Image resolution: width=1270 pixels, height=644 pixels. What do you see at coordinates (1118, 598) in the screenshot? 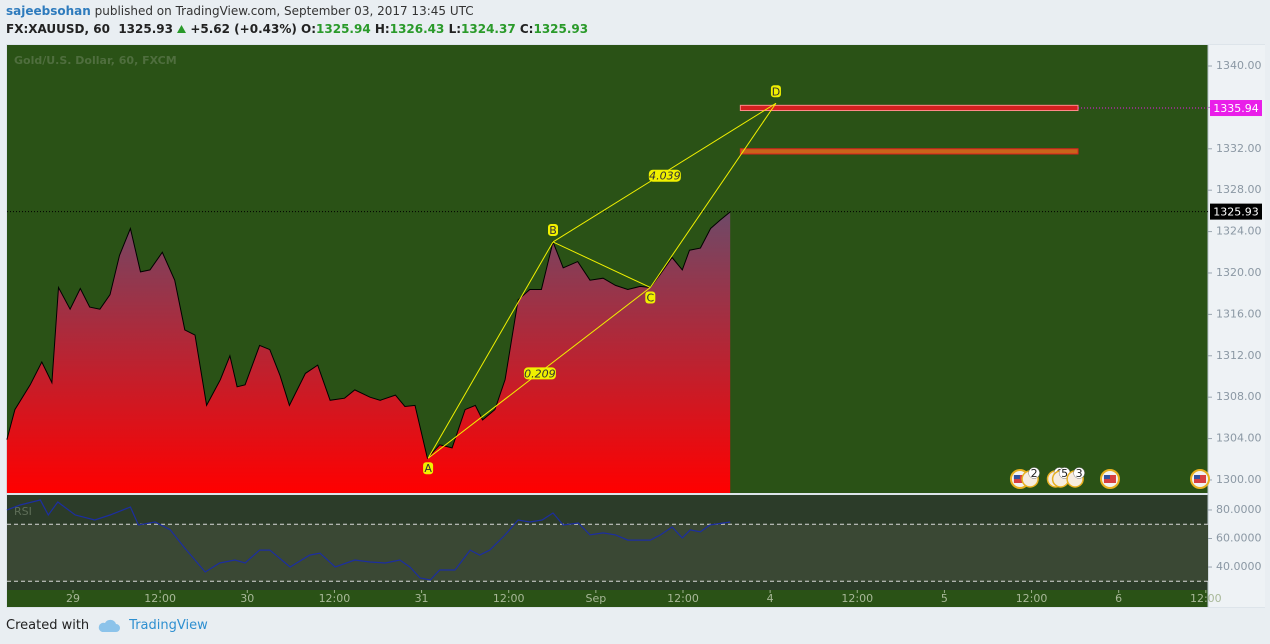
I see `x-tick-label: 6` at bounding box center [1118, 598].